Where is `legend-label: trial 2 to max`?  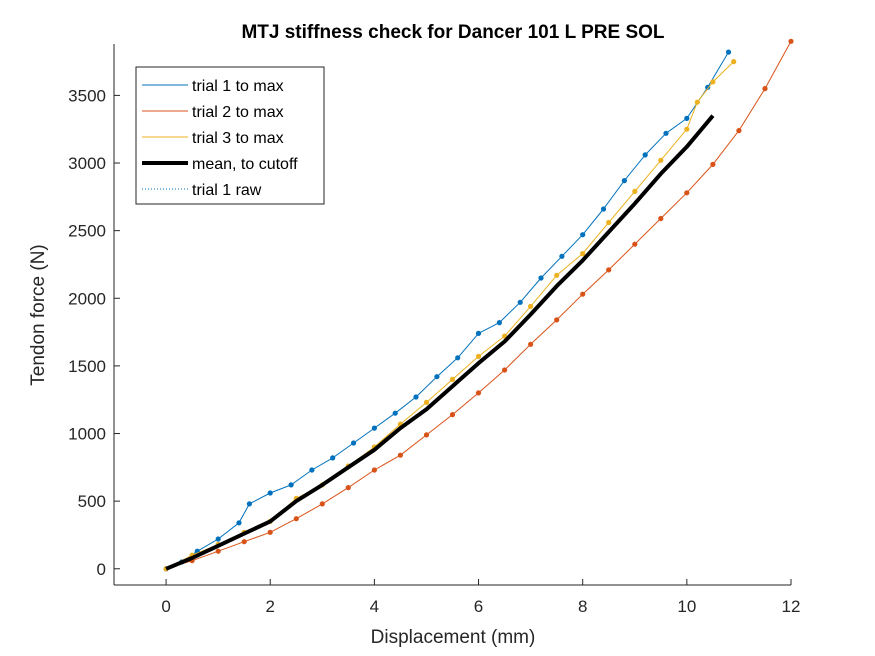 legend-label: trial 2 to max is located at coordinates (238, 112).